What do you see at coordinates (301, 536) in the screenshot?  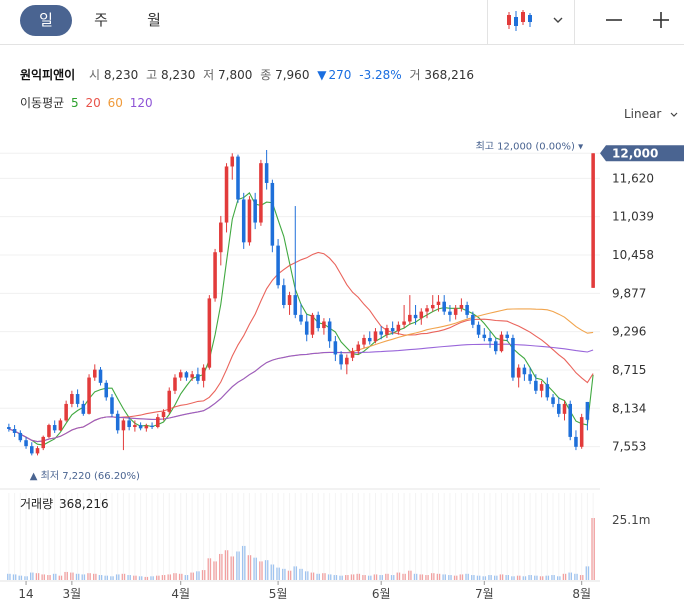 I see `volume-bars` at bounding box center [301, 536].